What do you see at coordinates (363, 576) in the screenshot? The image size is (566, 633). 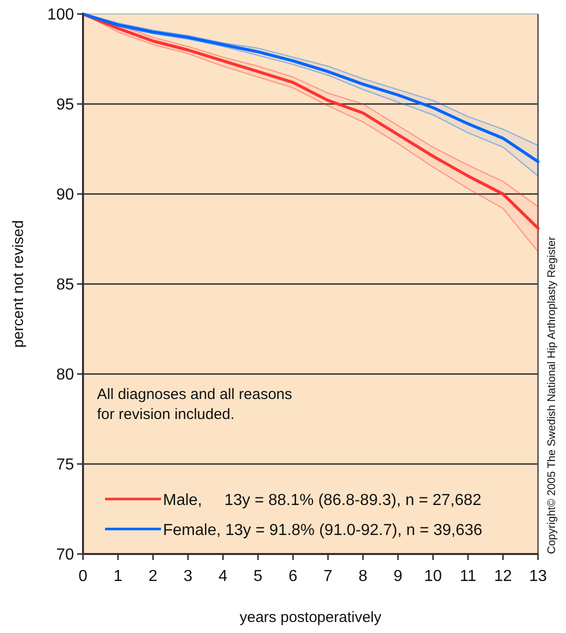 I see `x-tick-label: 8` at bounding box center [363, 576].